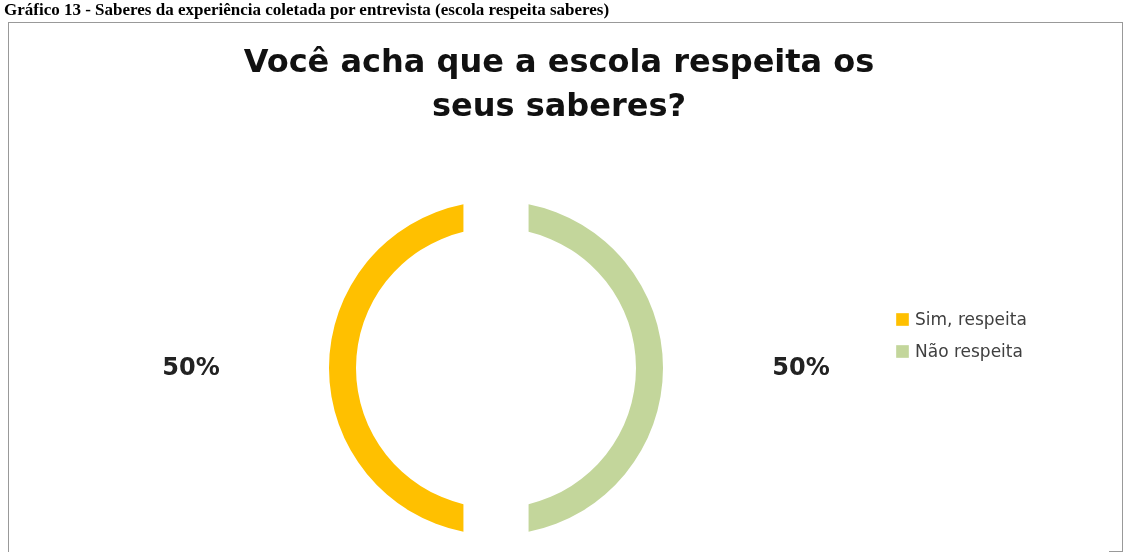 The height and width of the screenshot is (557, 1133). Describe the element at coordinates (971, 318) in the screenshot. I see `legend-label: Sim, respeita` at that location.